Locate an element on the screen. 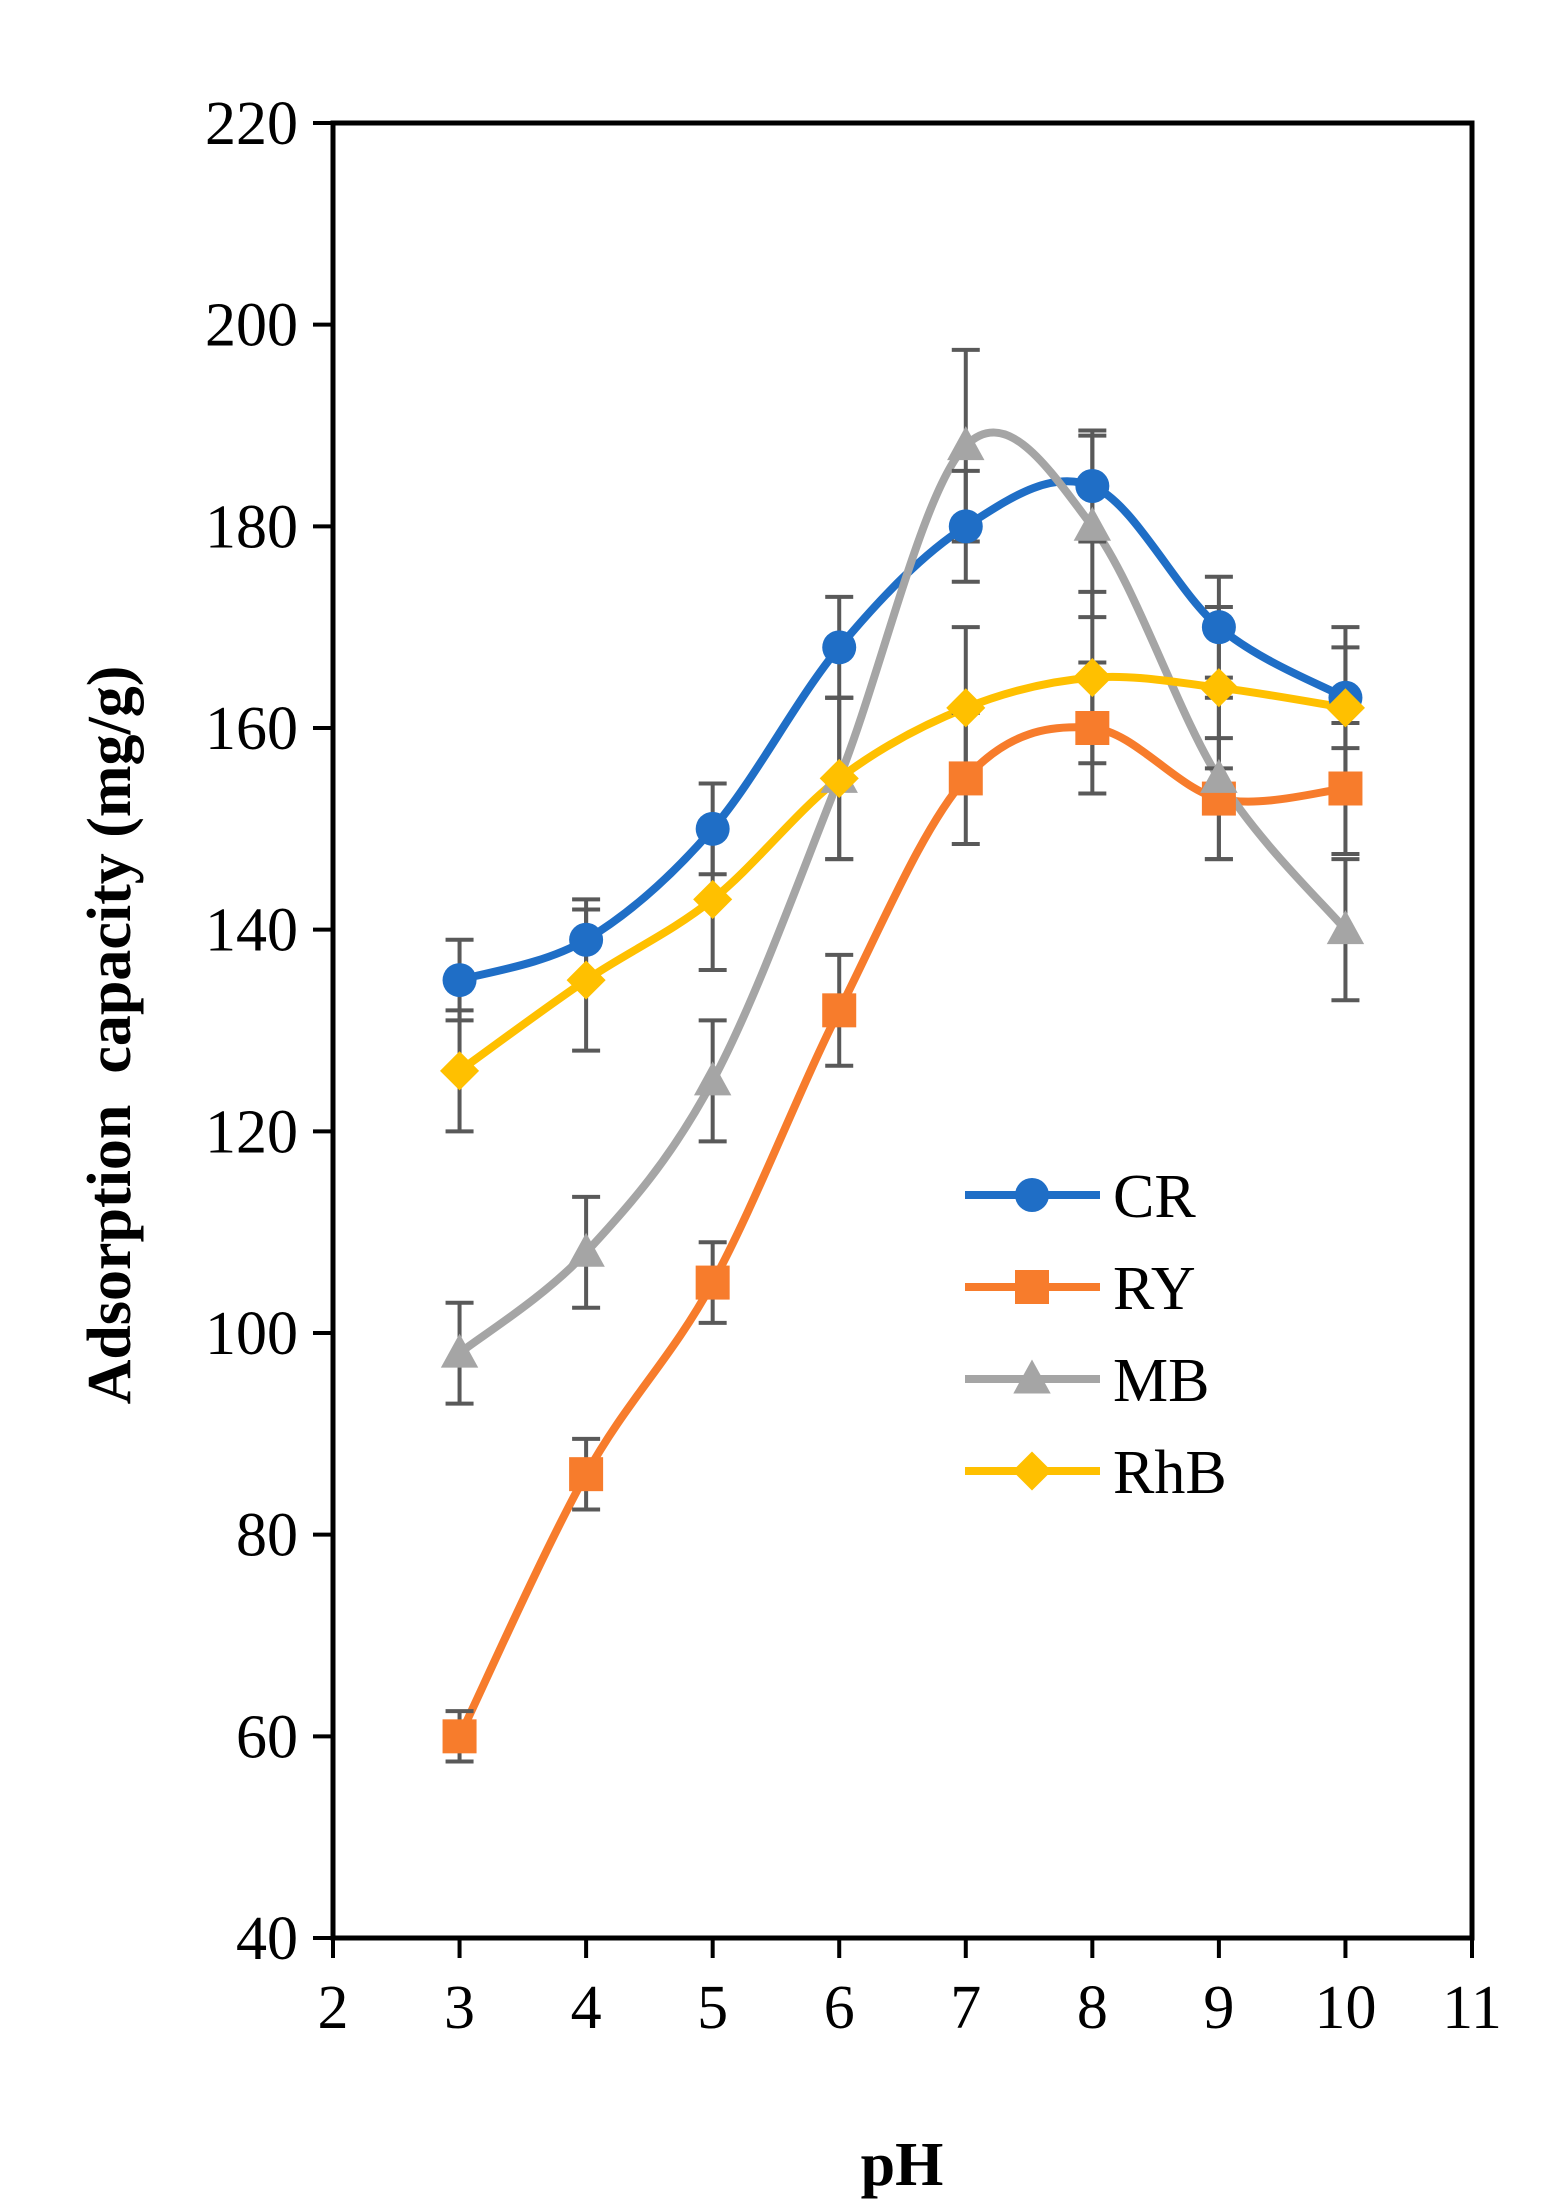 The height and width of the screenshot is (2209, 1561). x-tick-label: 8 is located at coordinates (1092, 2008).